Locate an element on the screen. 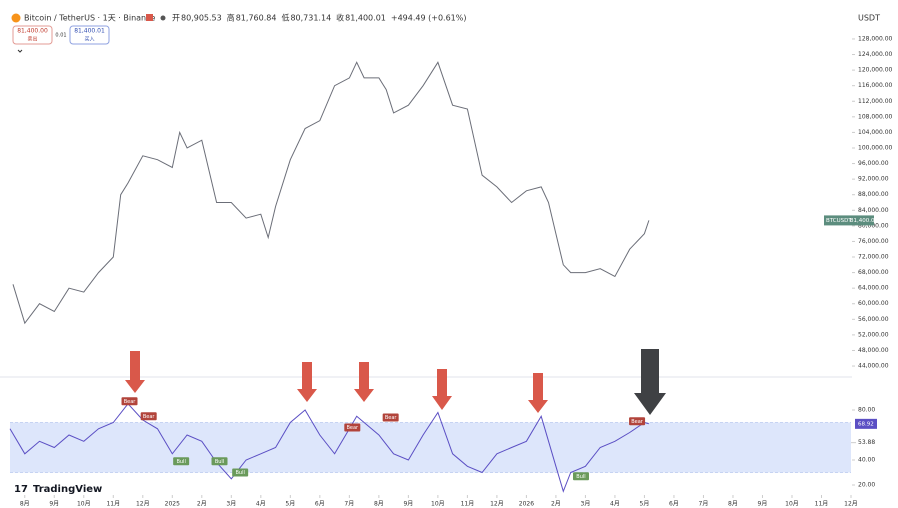 The image size is (898, 508). rsi-band is located at coordinates (430, 447).